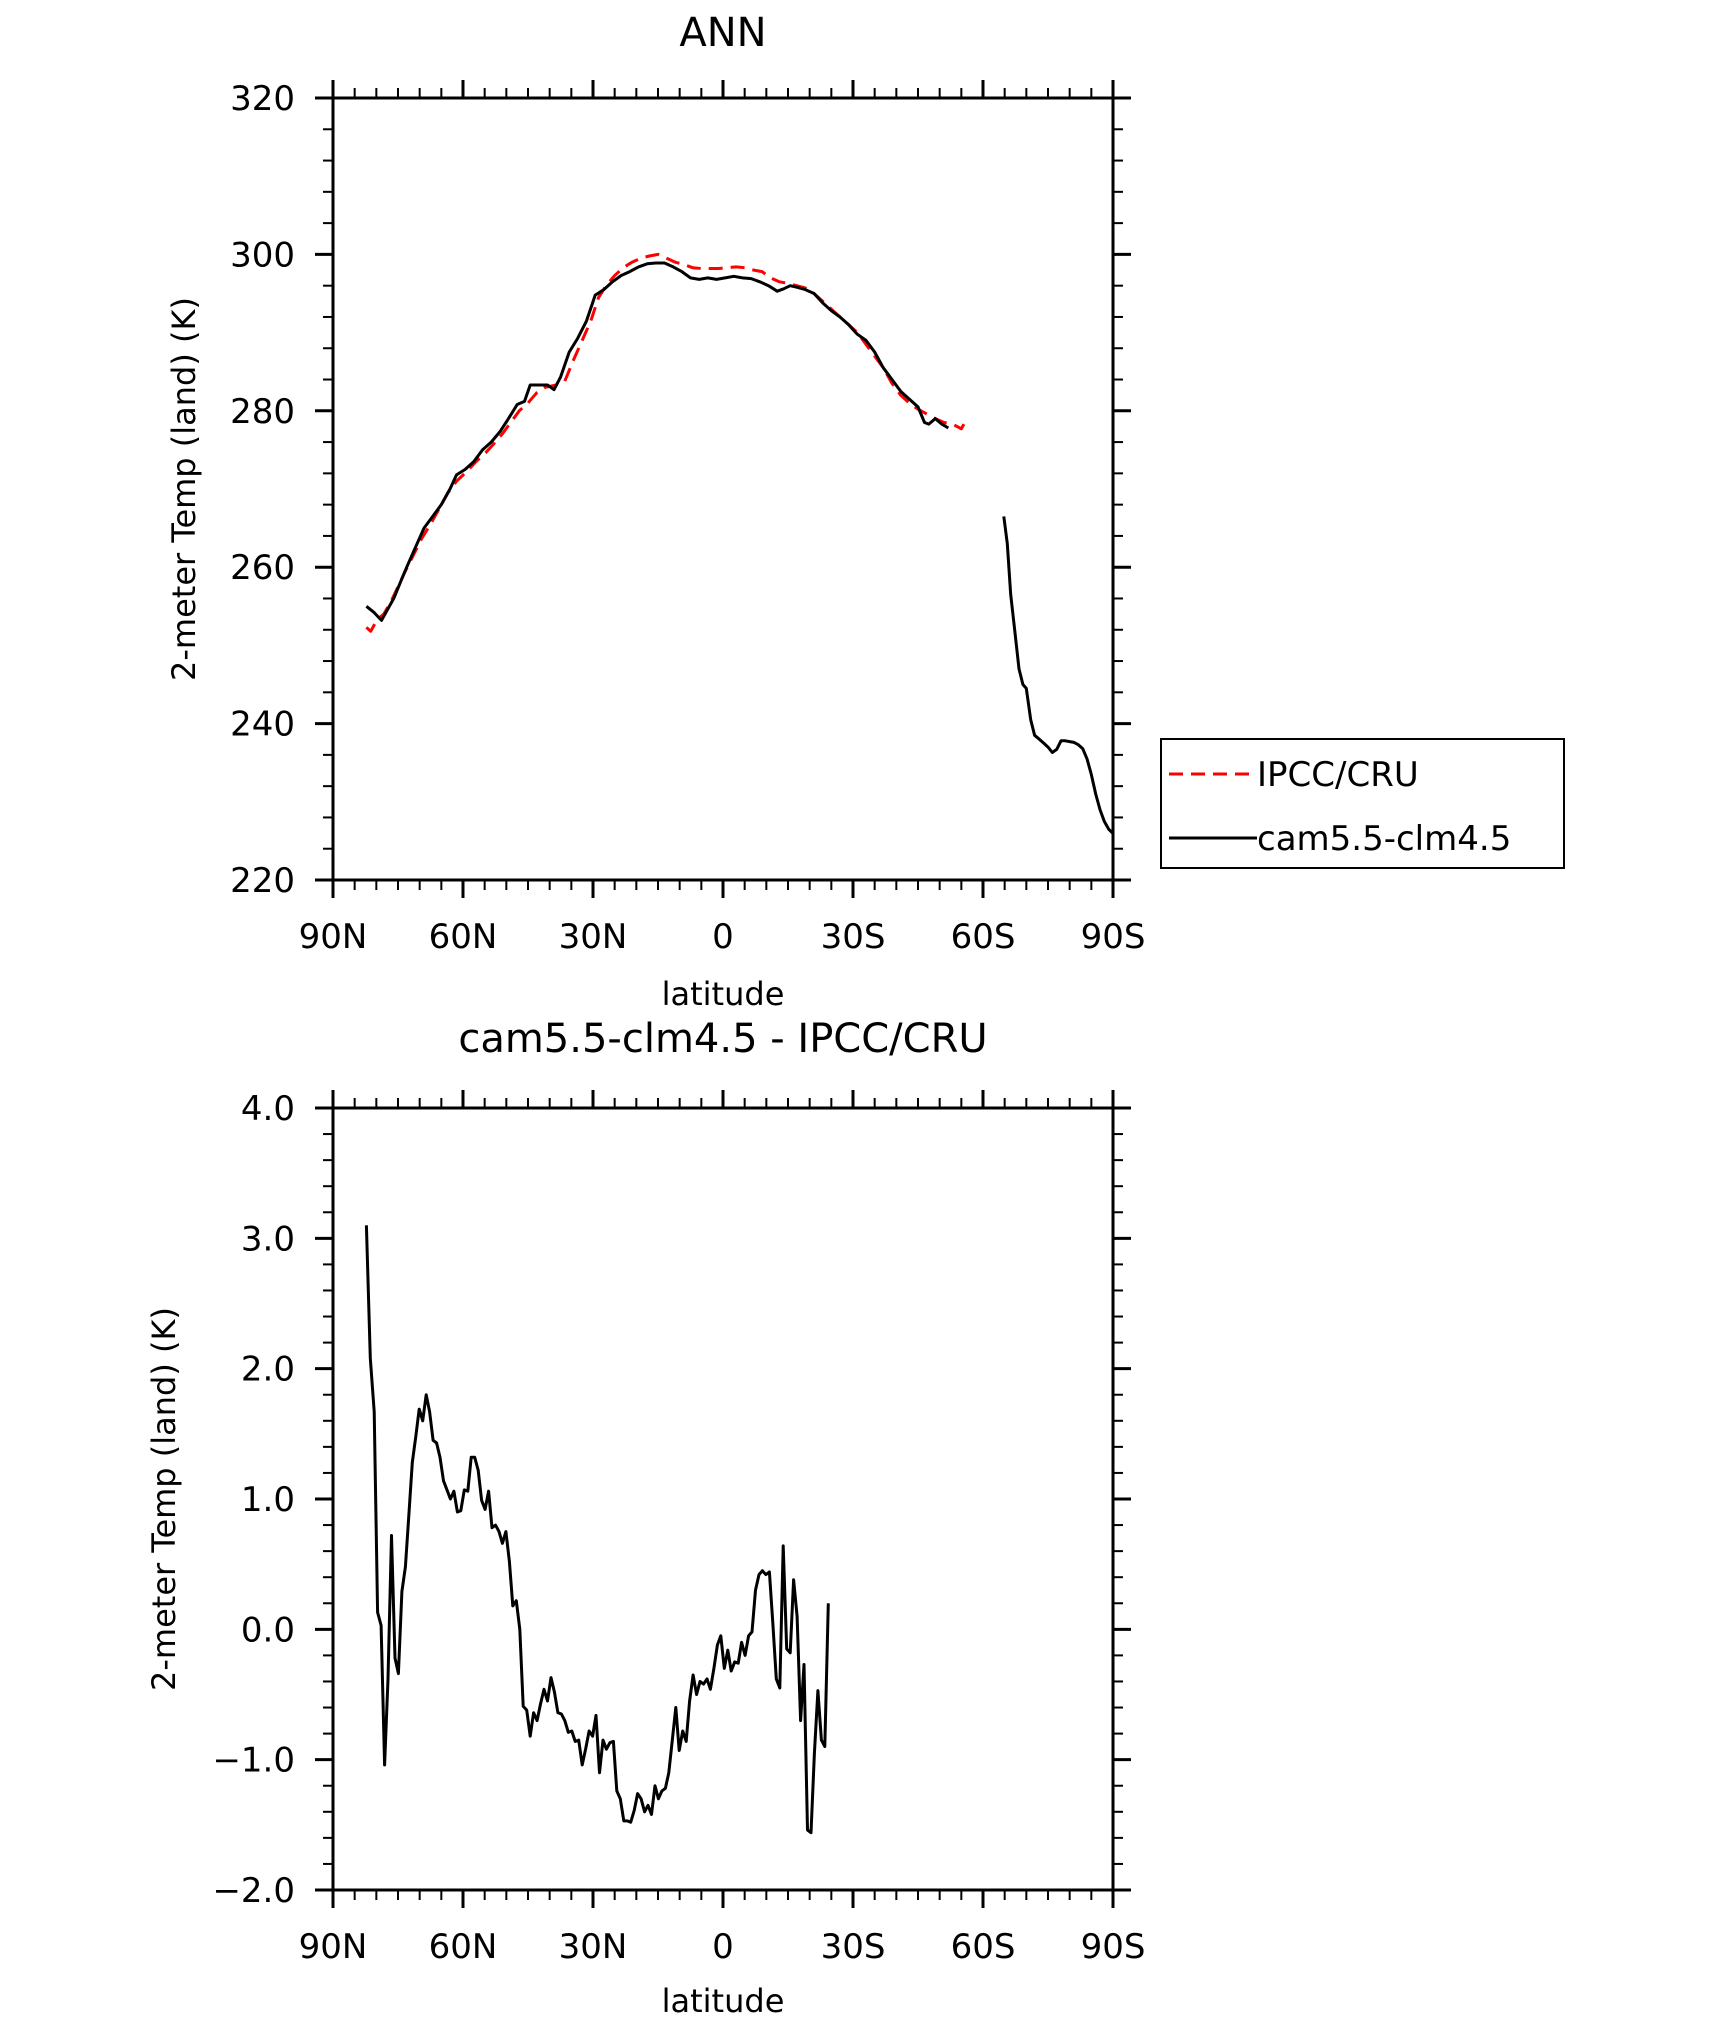 Image resolution: width=1710 pixels, height=2021 pixels. Describe the element at coordinates (268, 1109) in the screenshot. I see `y-tick-label: 4.0` at that location.